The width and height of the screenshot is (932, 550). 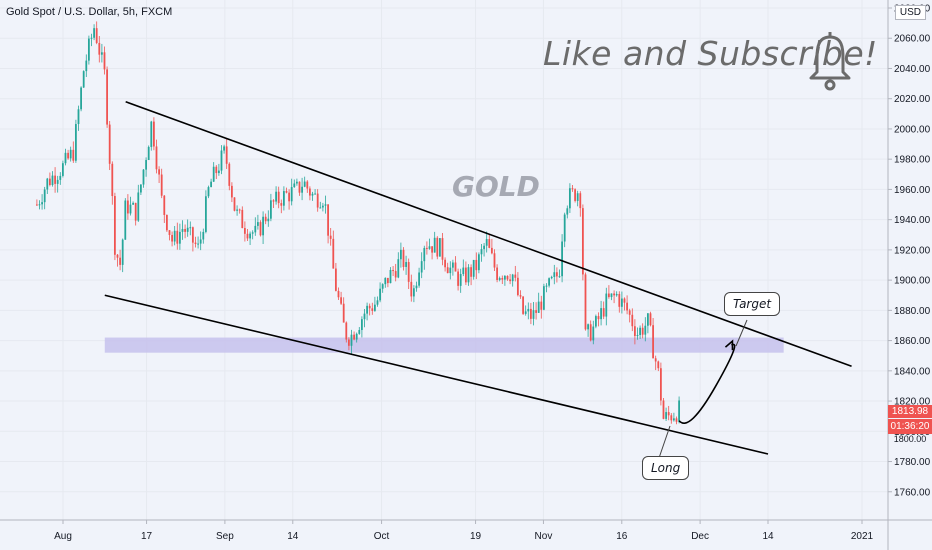 What do you see at coordinates (382, 536) in the screenshot?
I see `x-tick-label: Oct` at bounding box center [382, 536].